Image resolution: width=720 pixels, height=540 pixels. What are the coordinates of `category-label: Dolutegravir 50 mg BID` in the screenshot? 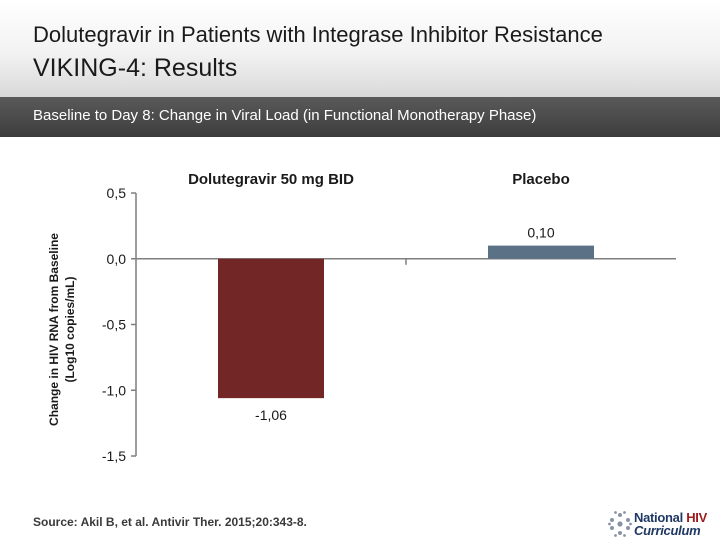 It's located at (271, 179).